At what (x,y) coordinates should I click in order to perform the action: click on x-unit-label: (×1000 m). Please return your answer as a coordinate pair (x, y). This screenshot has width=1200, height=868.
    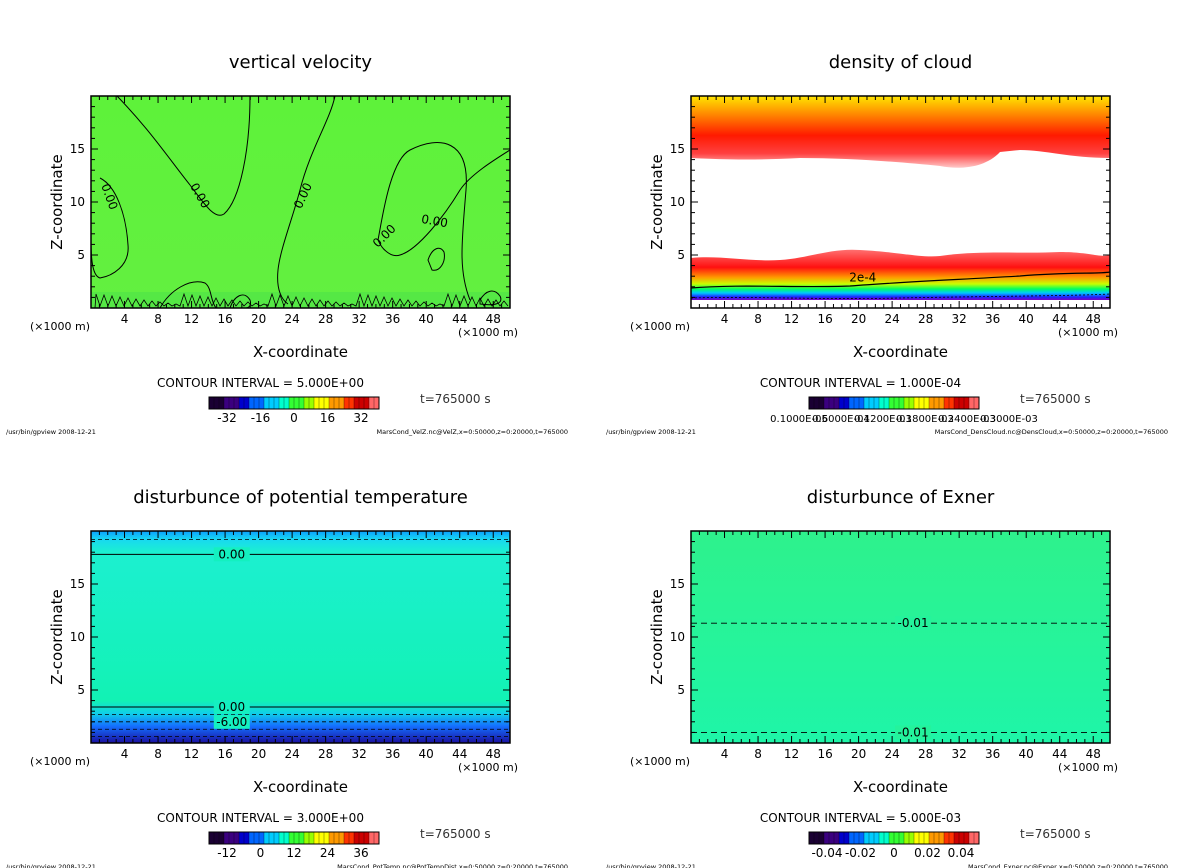
    Looking at the image, I should click on (1088, 767).